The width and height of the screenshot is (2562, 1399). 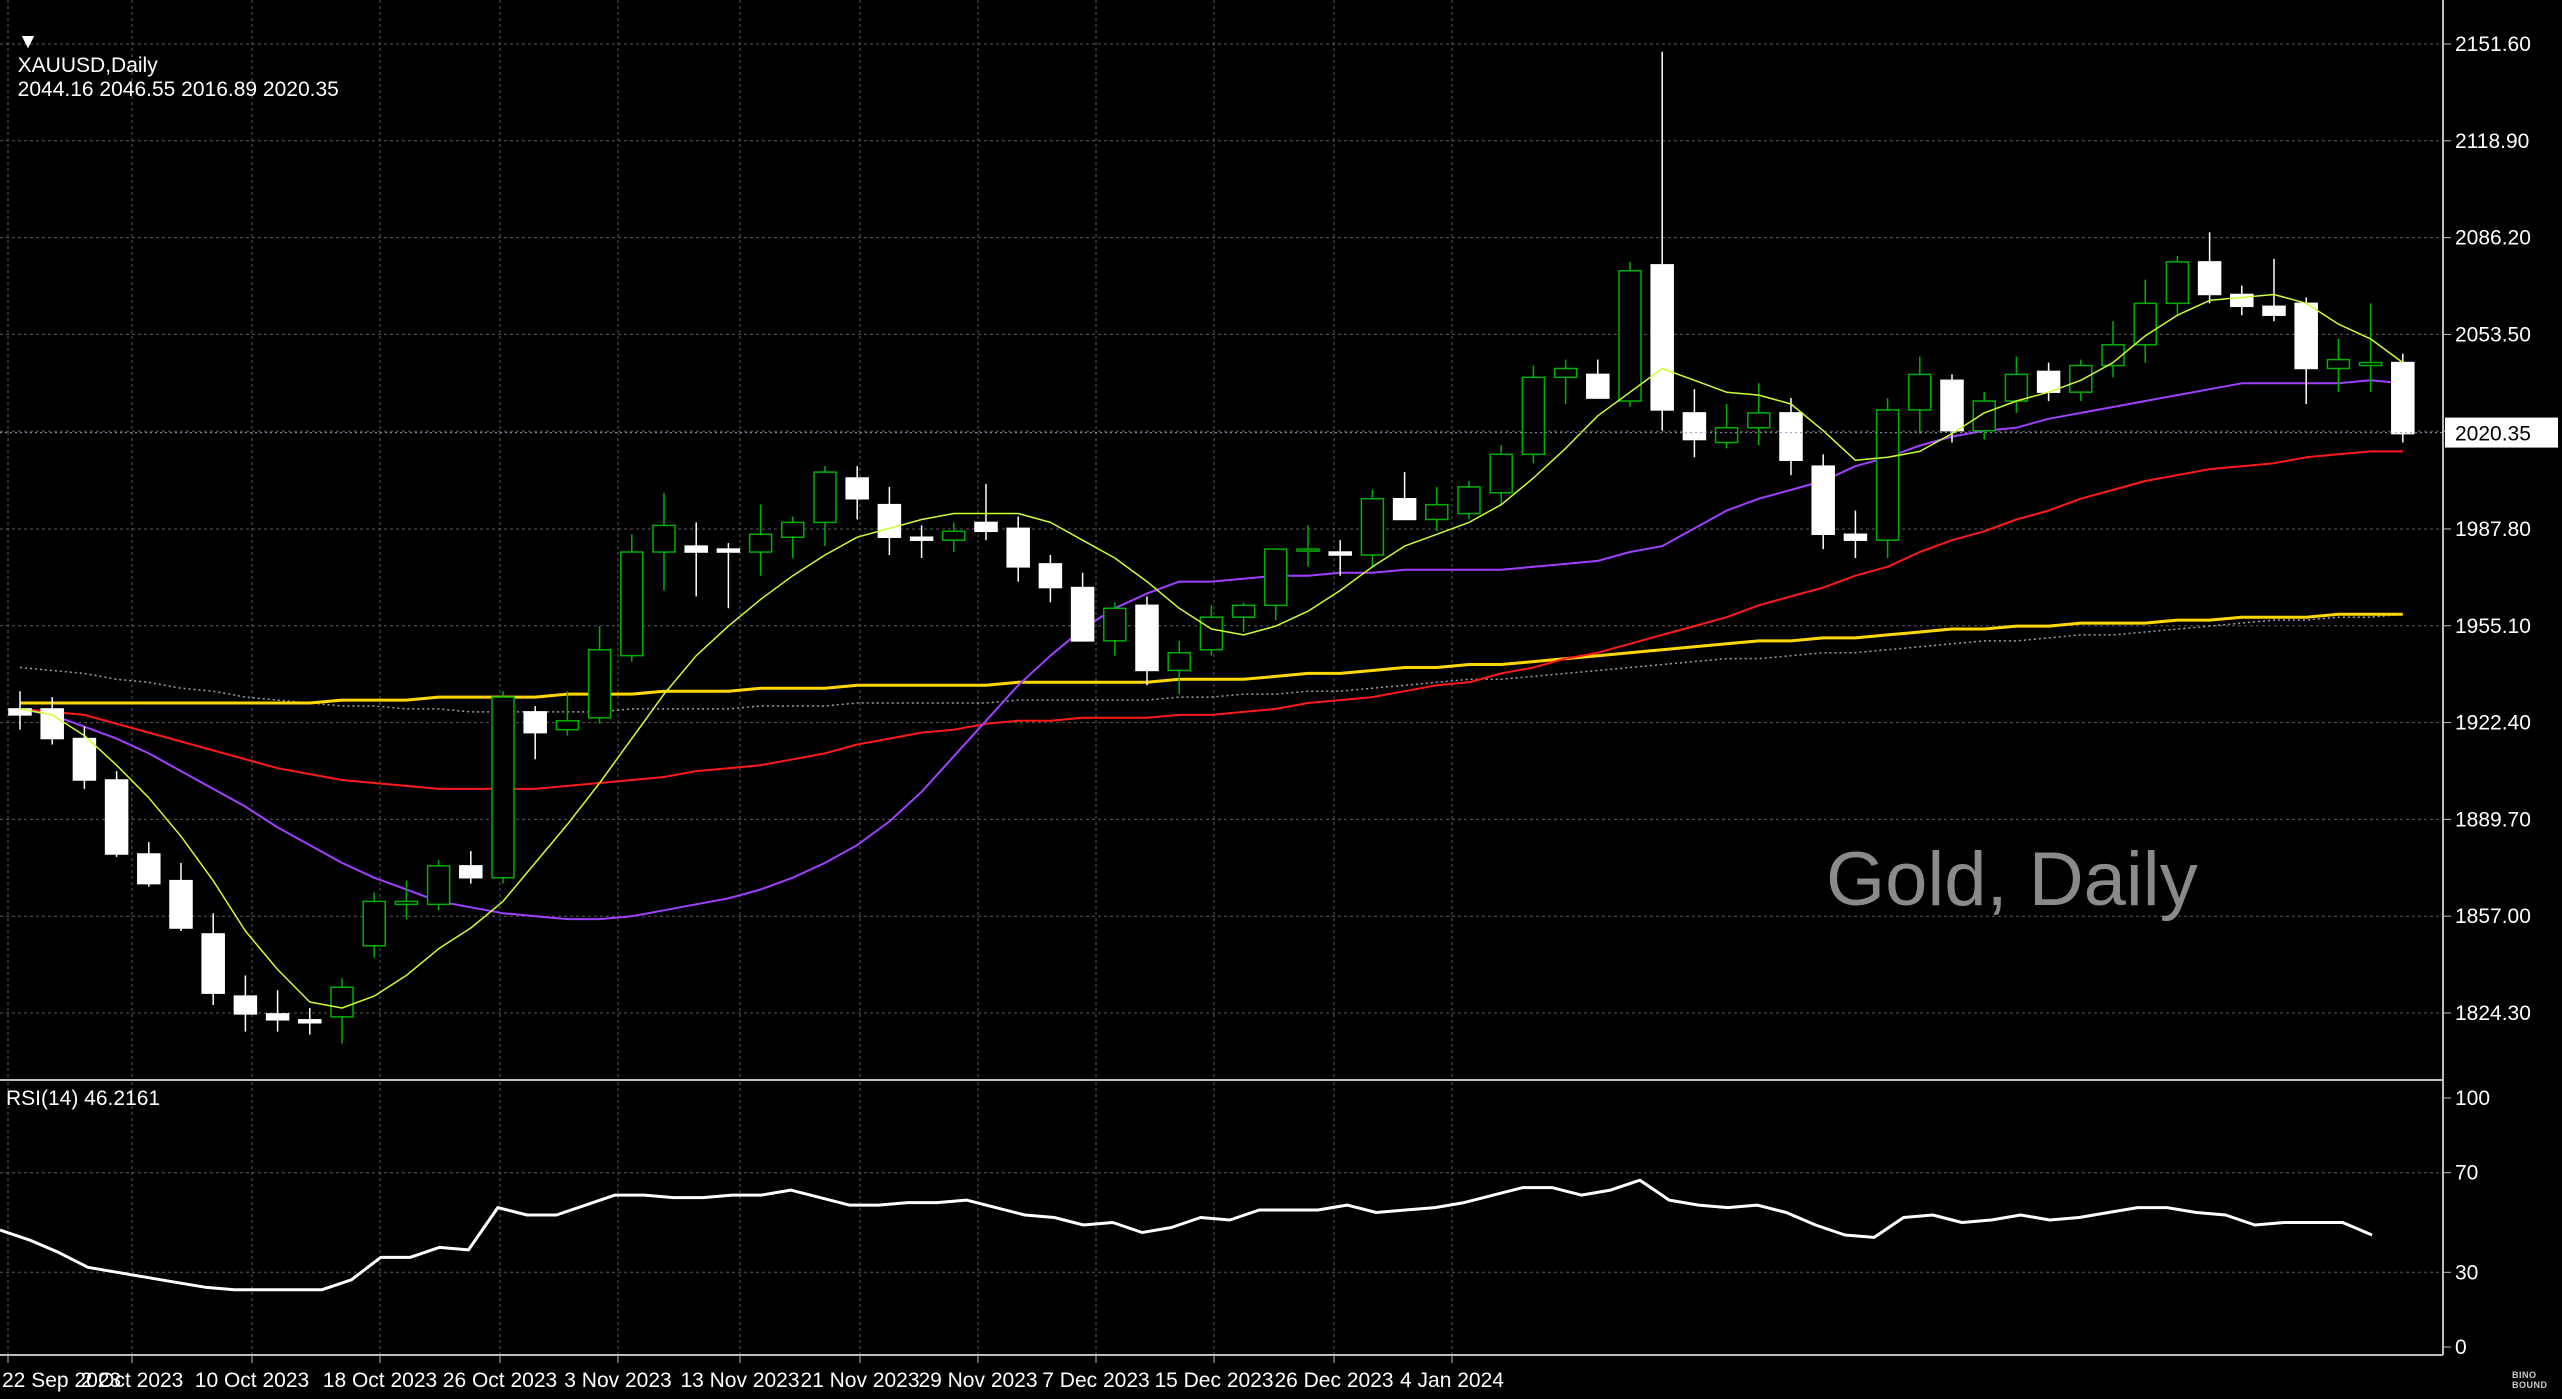 I want to click on y-tick-label: 1857.00, so click(x=2493, y=916).